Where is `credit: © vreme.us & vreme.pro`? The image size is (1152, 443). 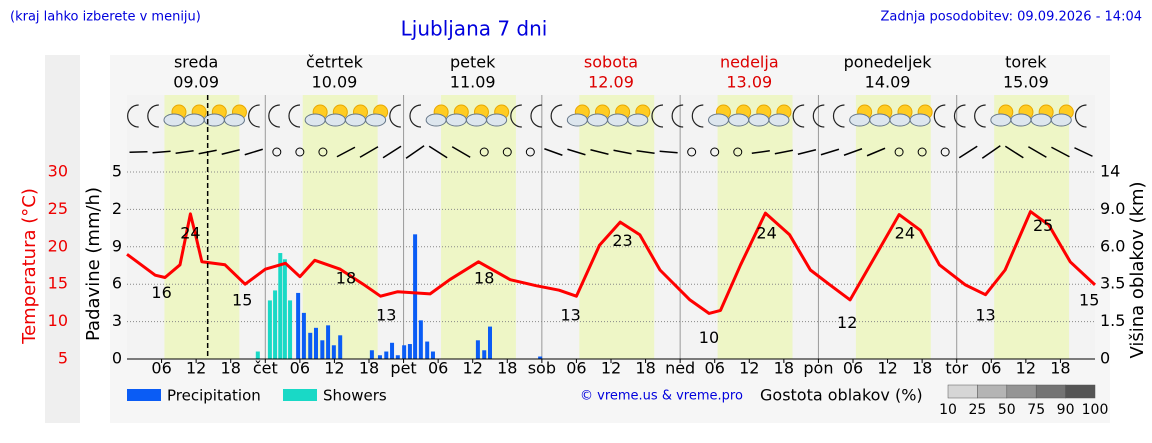 credit: © vreme.us & vreme.pro is located at coordinates (661, 396).